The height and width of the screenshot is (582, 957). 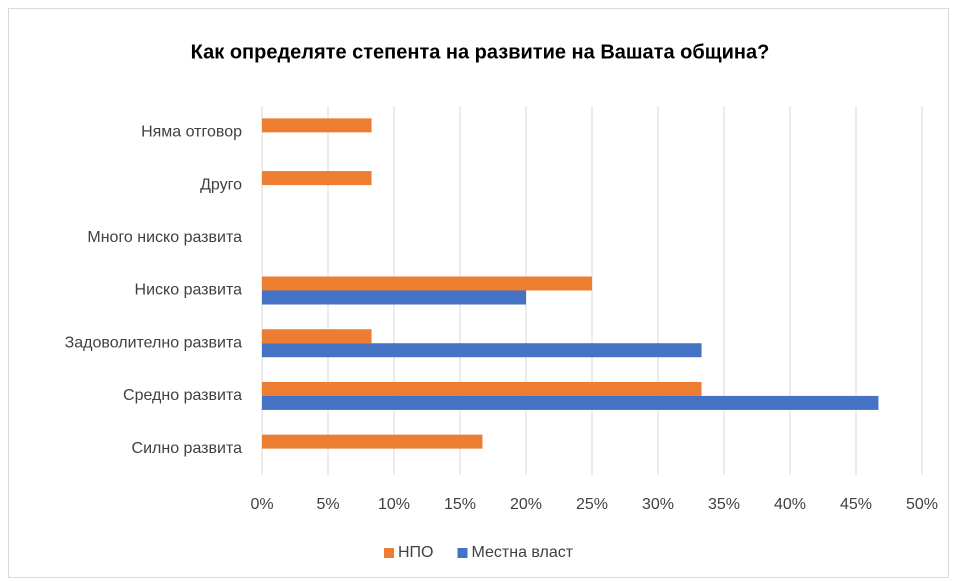 I want to click on y-tick-label: Много ниско развита, so click(x=164, y=237).